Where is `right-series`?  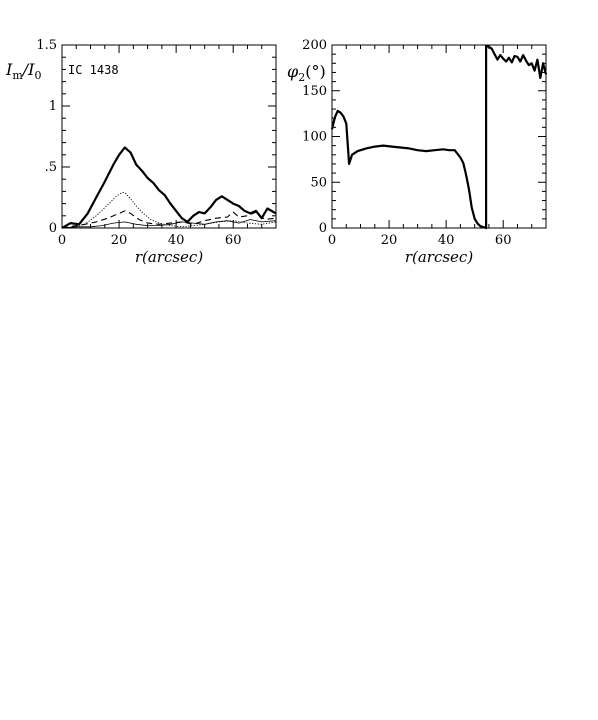 right-series is located at coordinates (439, 137).